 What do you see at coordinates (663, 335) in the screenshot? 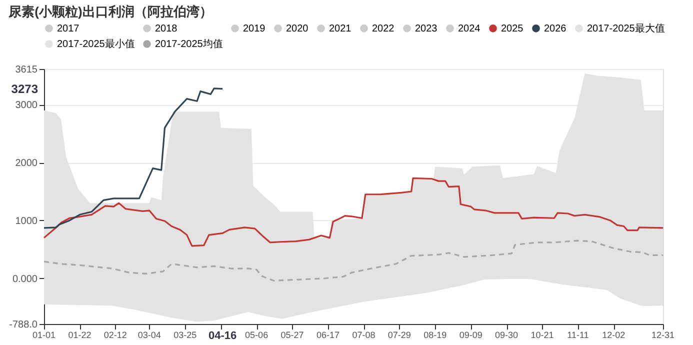
I see `x-tick-label: 12-31` at bounding box center [663, 335].